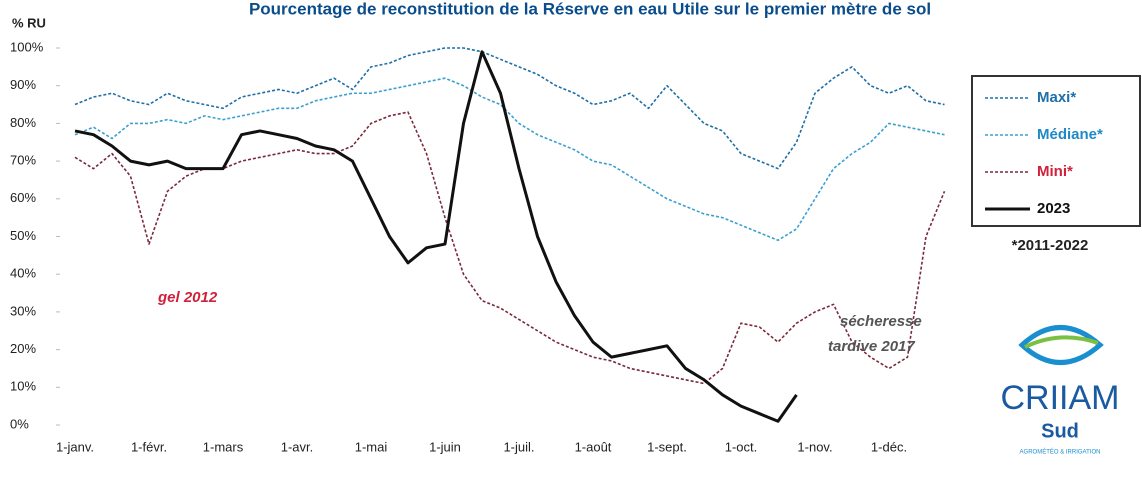  I want to click on legend-label: Mini*, so click(1055, 171).